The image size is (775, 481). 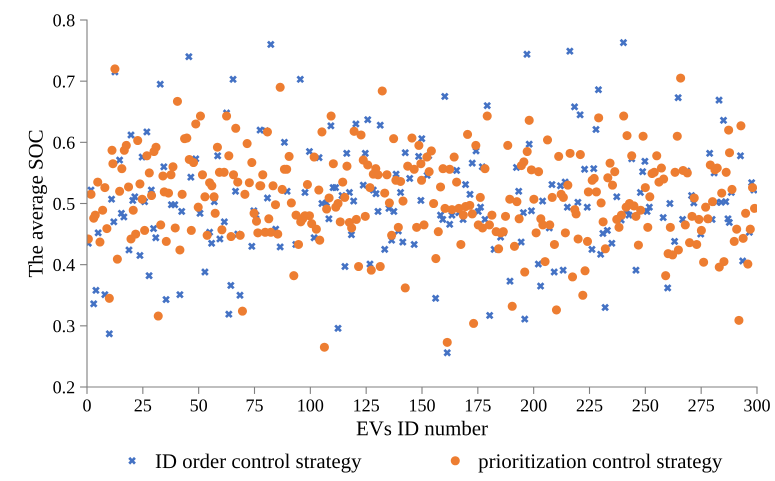 What do you see at coordinates (259, 463) in the screenshot?
I see `legend-label: ID order control strategy` at bounding box center [259, 463].